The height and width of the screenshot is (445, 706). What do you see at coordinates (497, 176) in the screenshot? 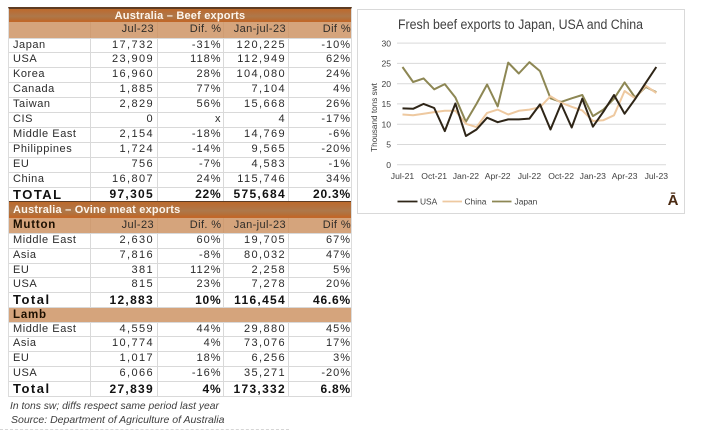
I see `svg-text: Apr-22` at bounding box center [497, 176].